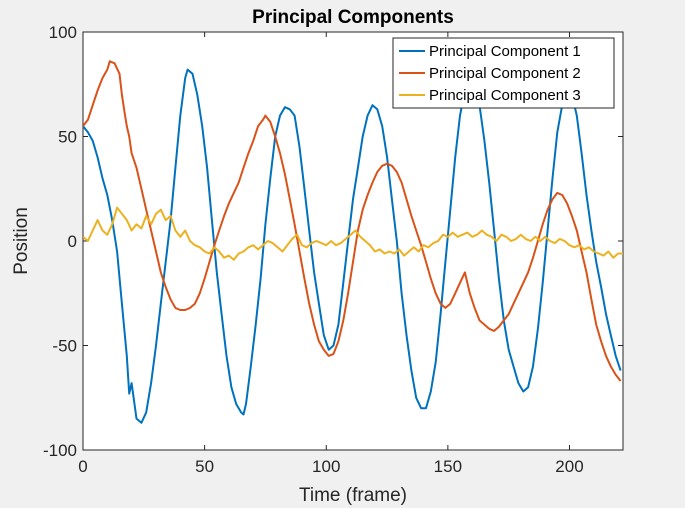 The height and width of the screenshot is (508, 685). Describe the element at coordinates (326, 466) in the screenshot. I see `x-tick-label: 100` at that location.